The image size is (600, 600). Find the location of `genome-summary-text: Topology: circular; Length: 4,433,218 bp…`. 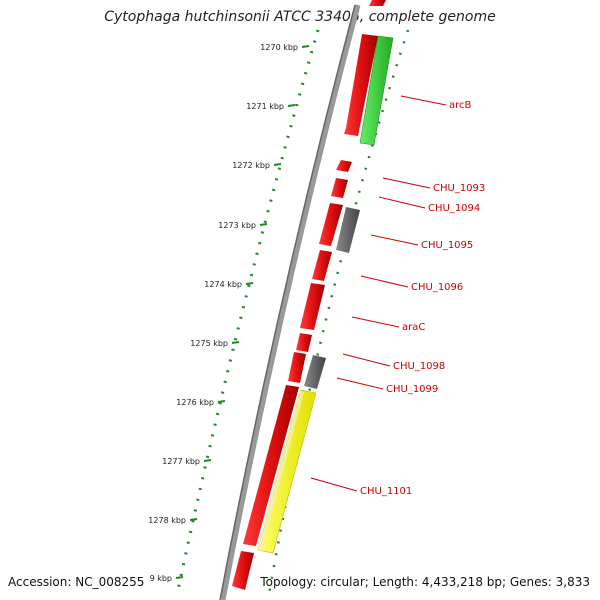

genome-summary-text: Topology: circular; Length: 4,433,218 bp… is located at coordinates (425, 582).